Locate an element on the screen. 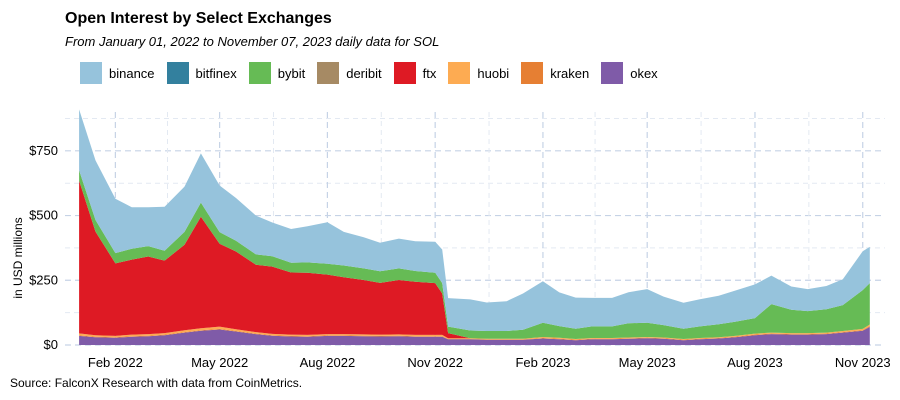  x-tick-label: Aug 2023 is located at coordinates (755, 362).